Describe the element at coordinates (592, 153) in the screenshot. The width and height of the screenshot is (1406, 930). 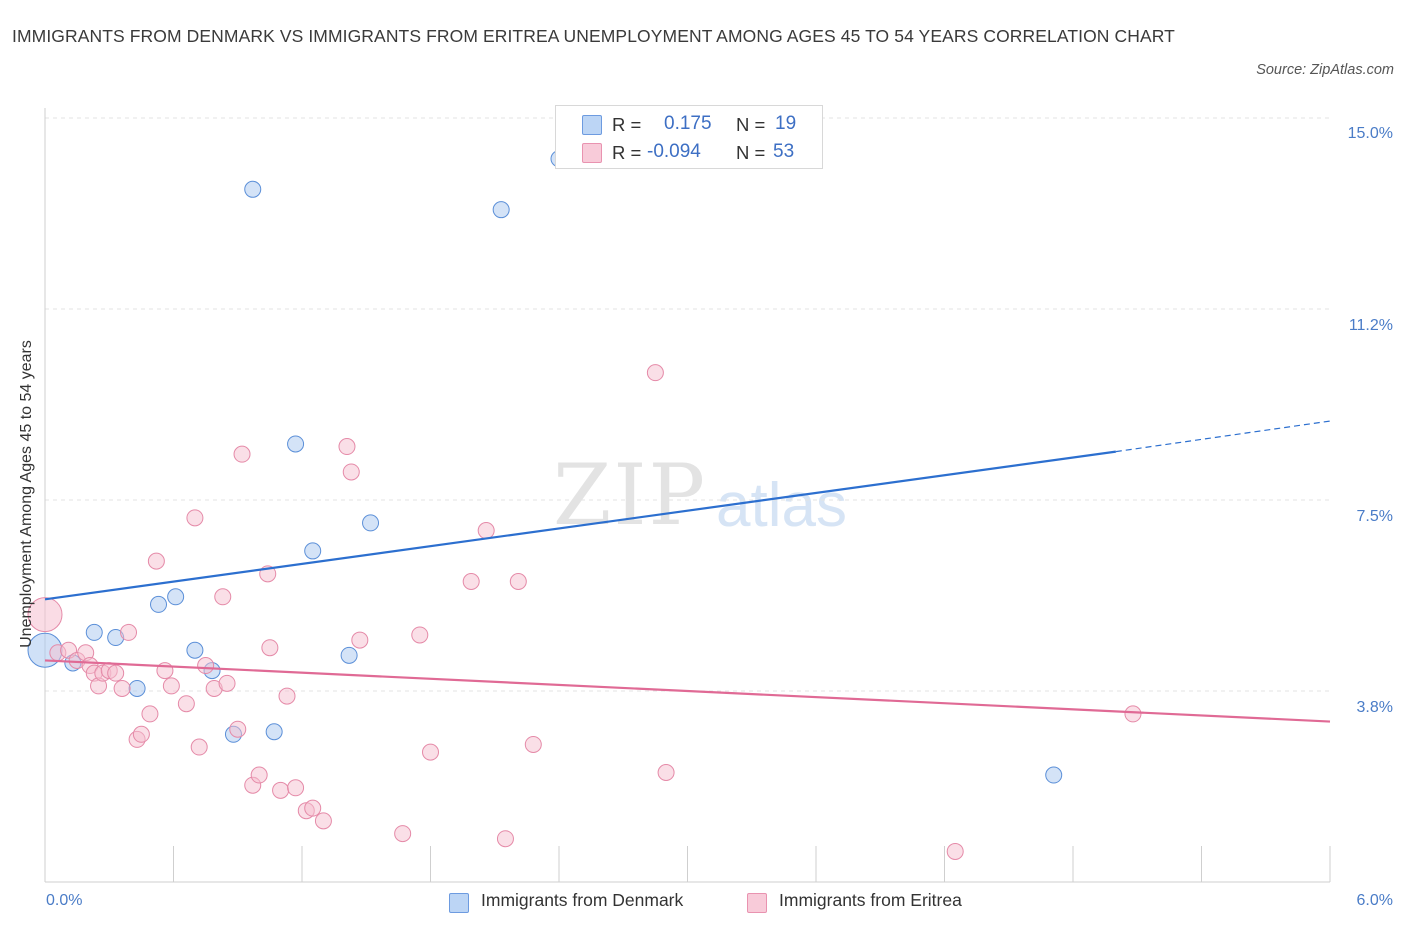
I see `eritrea-swatch` at that location.